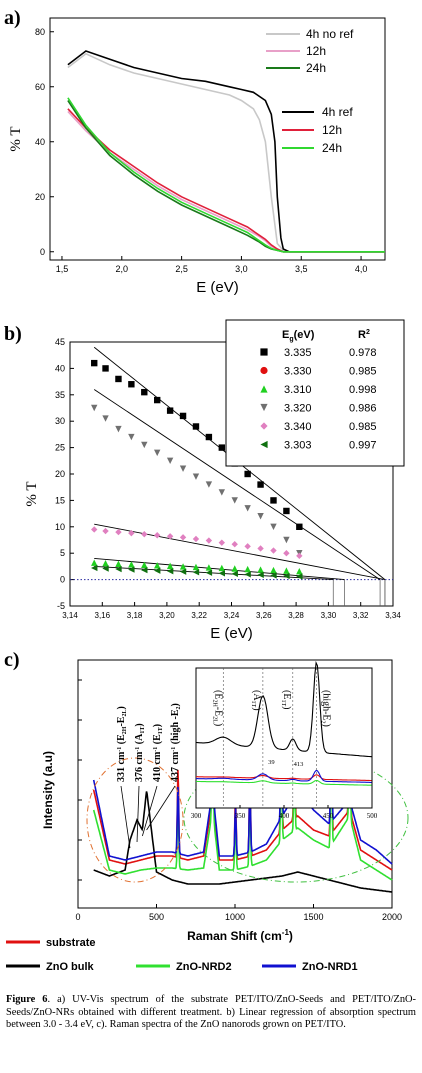  What do you see at coordinates (40, 32) in the screenshot?
I see `y-tick-label: 80` at bounding box center [40, 32].